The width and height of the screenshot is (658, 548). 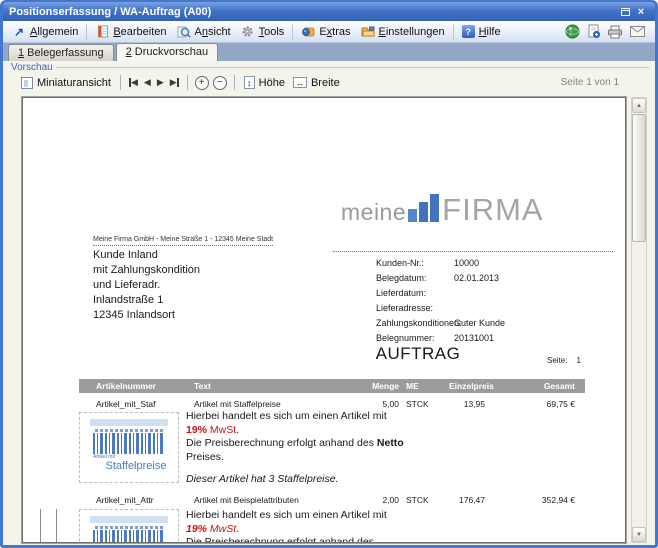 I want to click on document-page-number: Seite: 1, so click(x=564, y=360).